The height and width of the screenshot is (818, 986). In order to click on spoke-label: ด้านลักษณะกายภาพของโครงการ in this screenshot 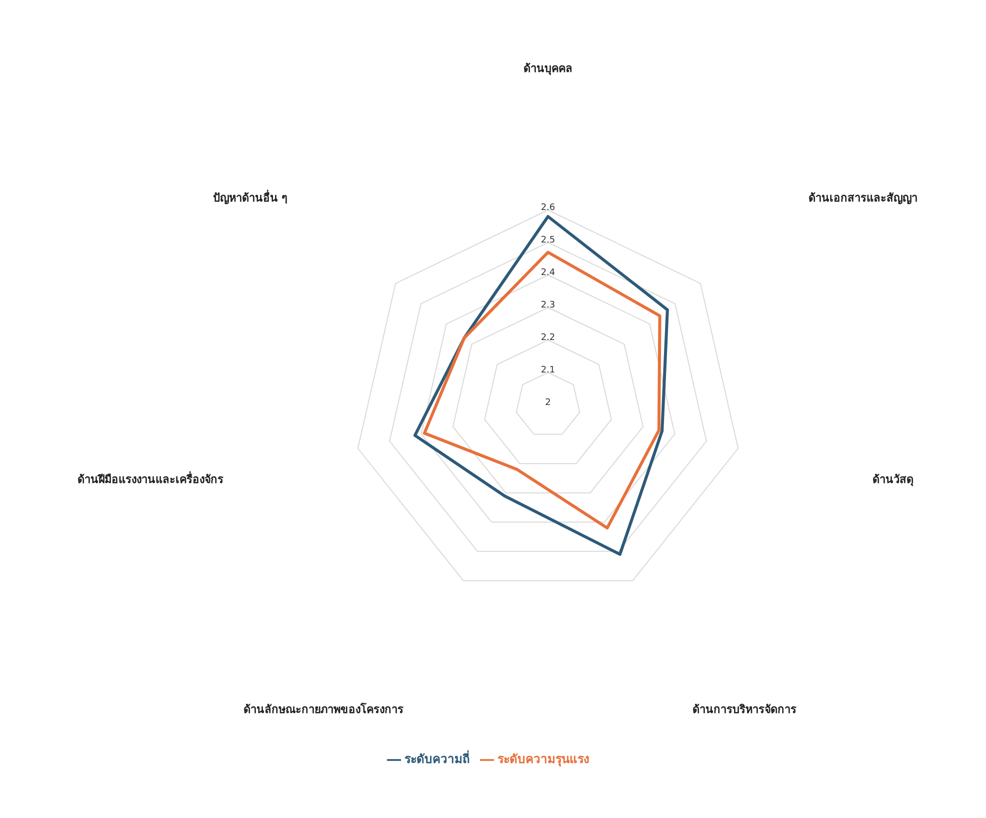, I will do `click(324, 709)`.